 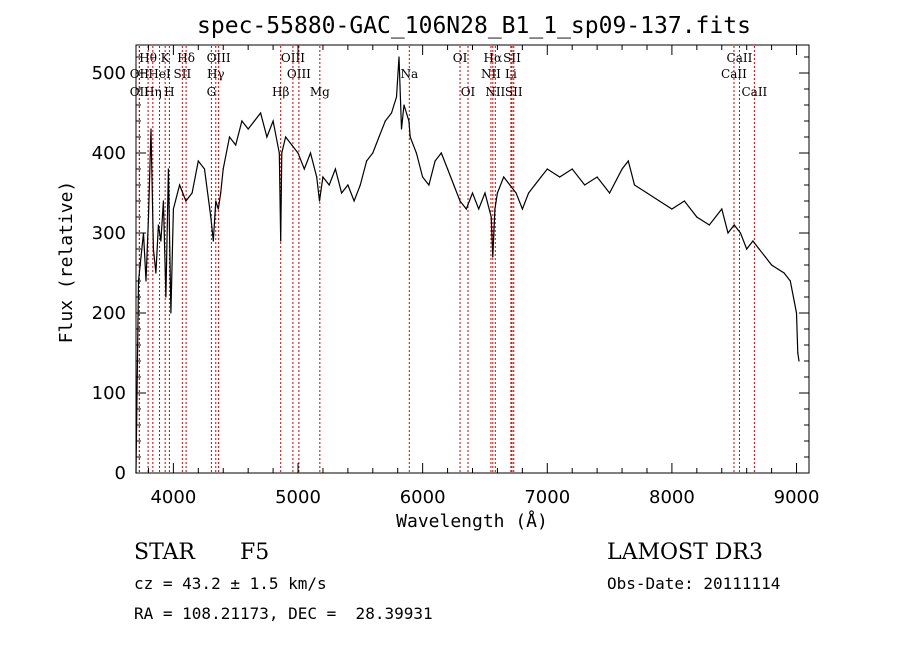 What do you see at coordinates (173, 497) in the screenshot?
I see `x-tick-label: 4000` at bounding box center [173, 497].